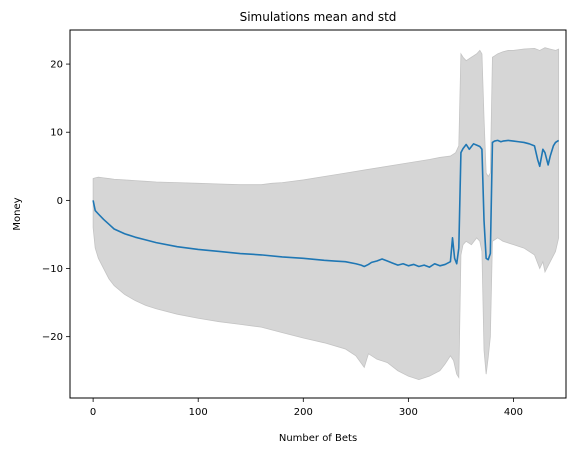 The width and height of the screenshot is (574, 453). I want to click on y-tick-label: 0, so click(60, 201).